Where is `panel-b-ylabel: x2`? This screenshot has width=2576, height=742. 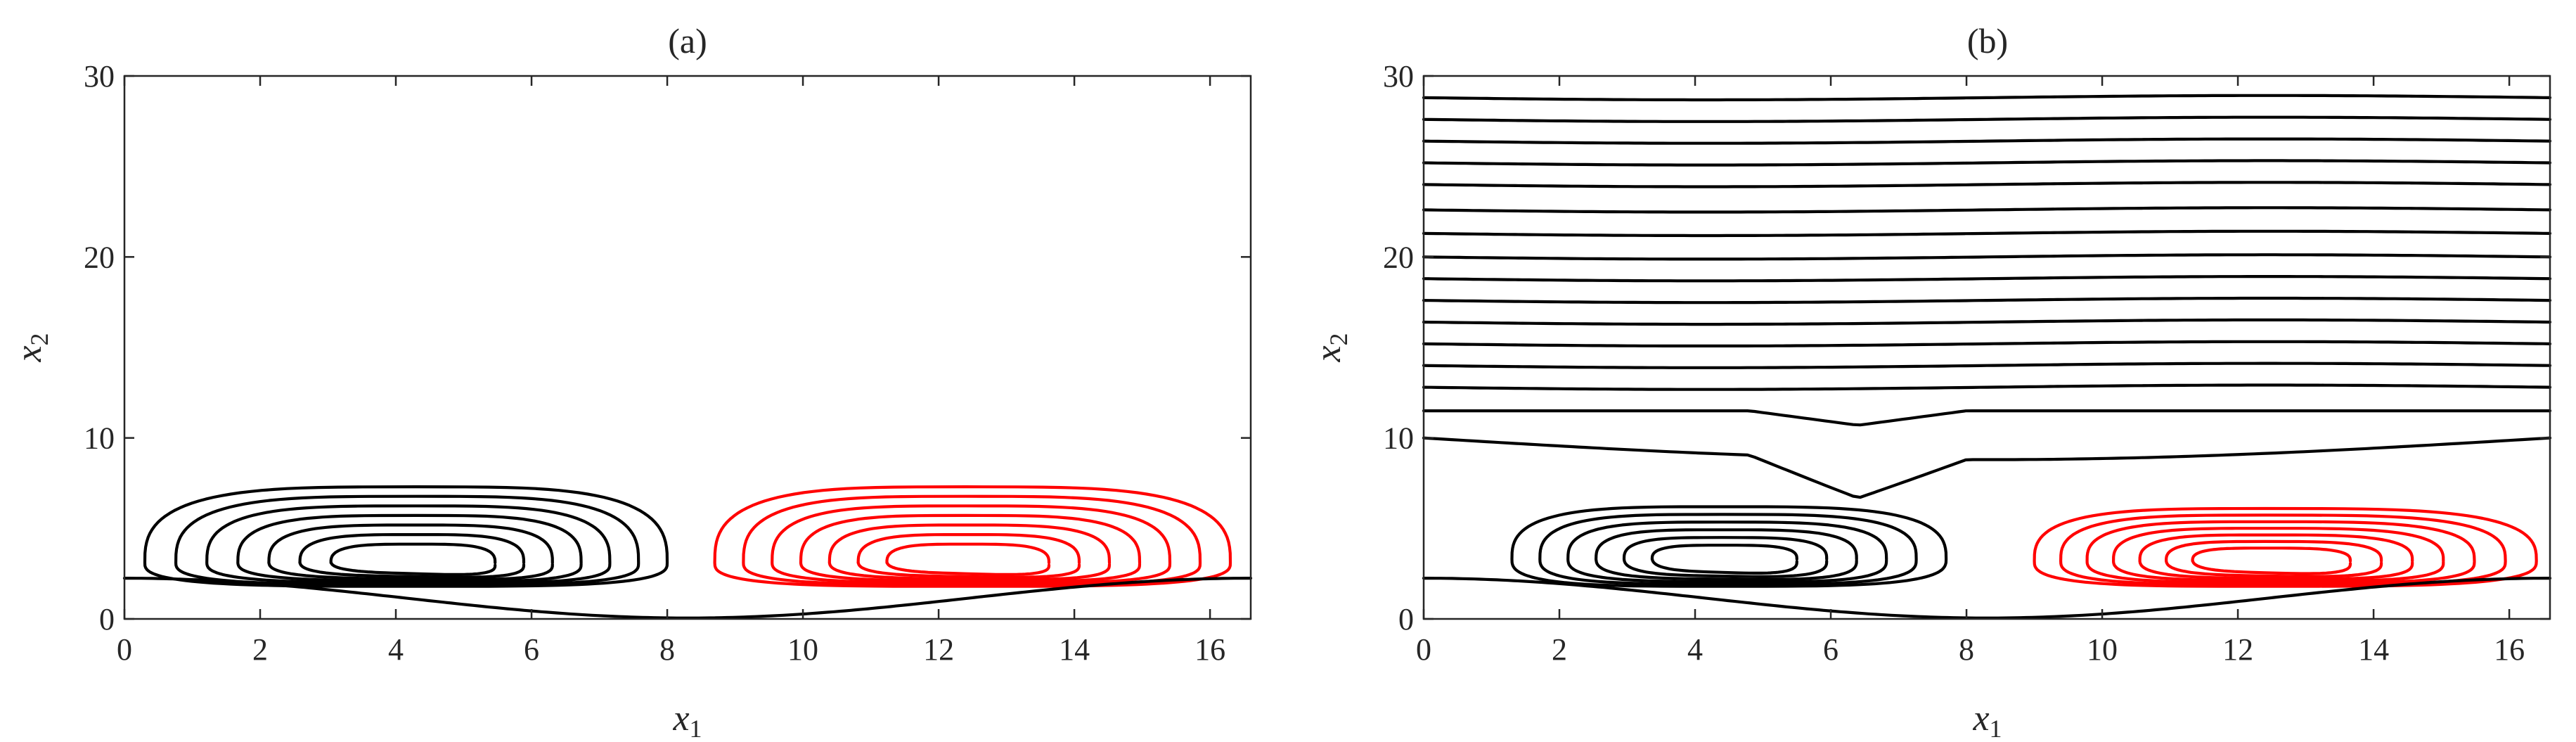 panel-b-ylabel: x2 is located at coordinates (1330, 348).